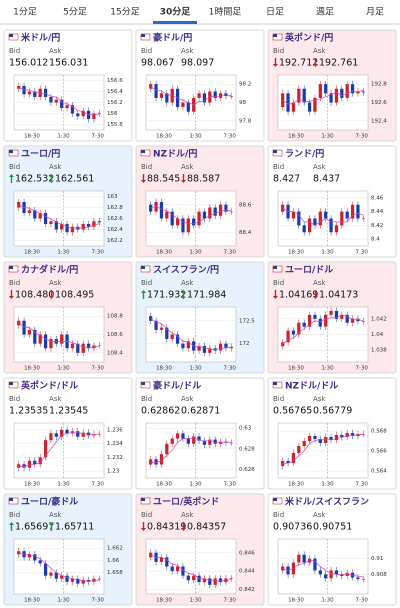 Image resolution: width=400 pixels, height=608 pixels. I want to click on y-tick-label: 163, so click(112, 197).